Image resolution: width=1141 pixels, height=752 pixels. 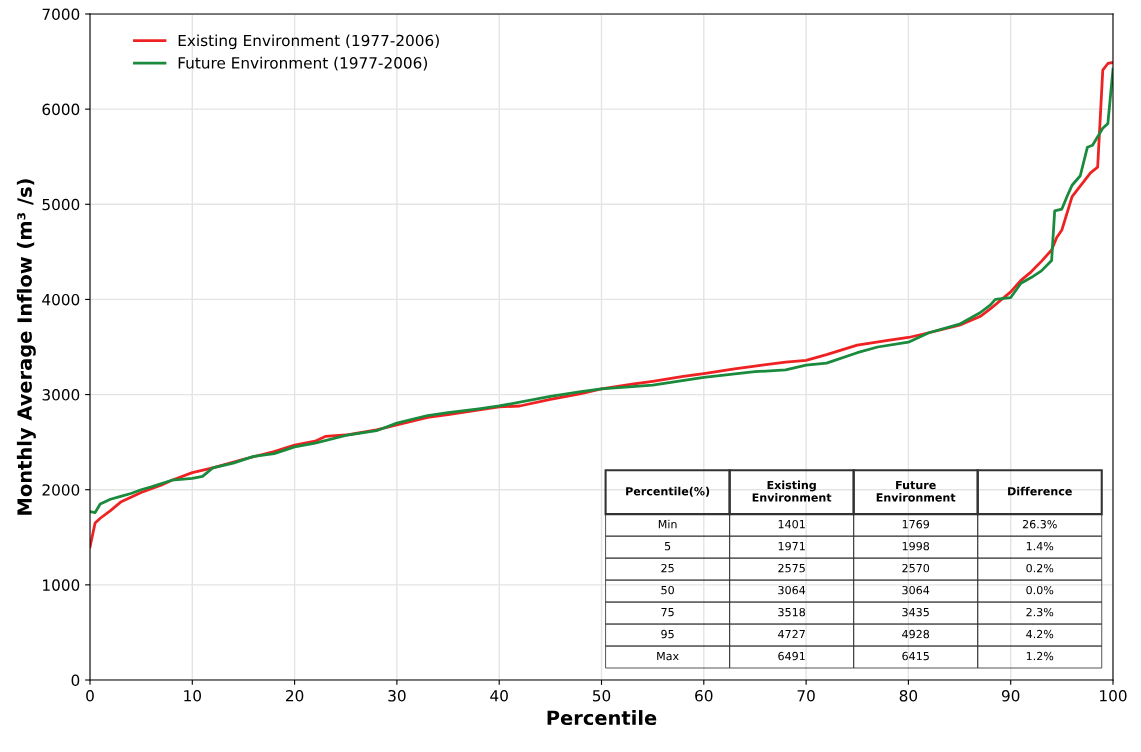 What do you see at coordinates (61, 109) in the screenshot?
I see `y-tick-label: 6000` at bounding box center [61, 109].